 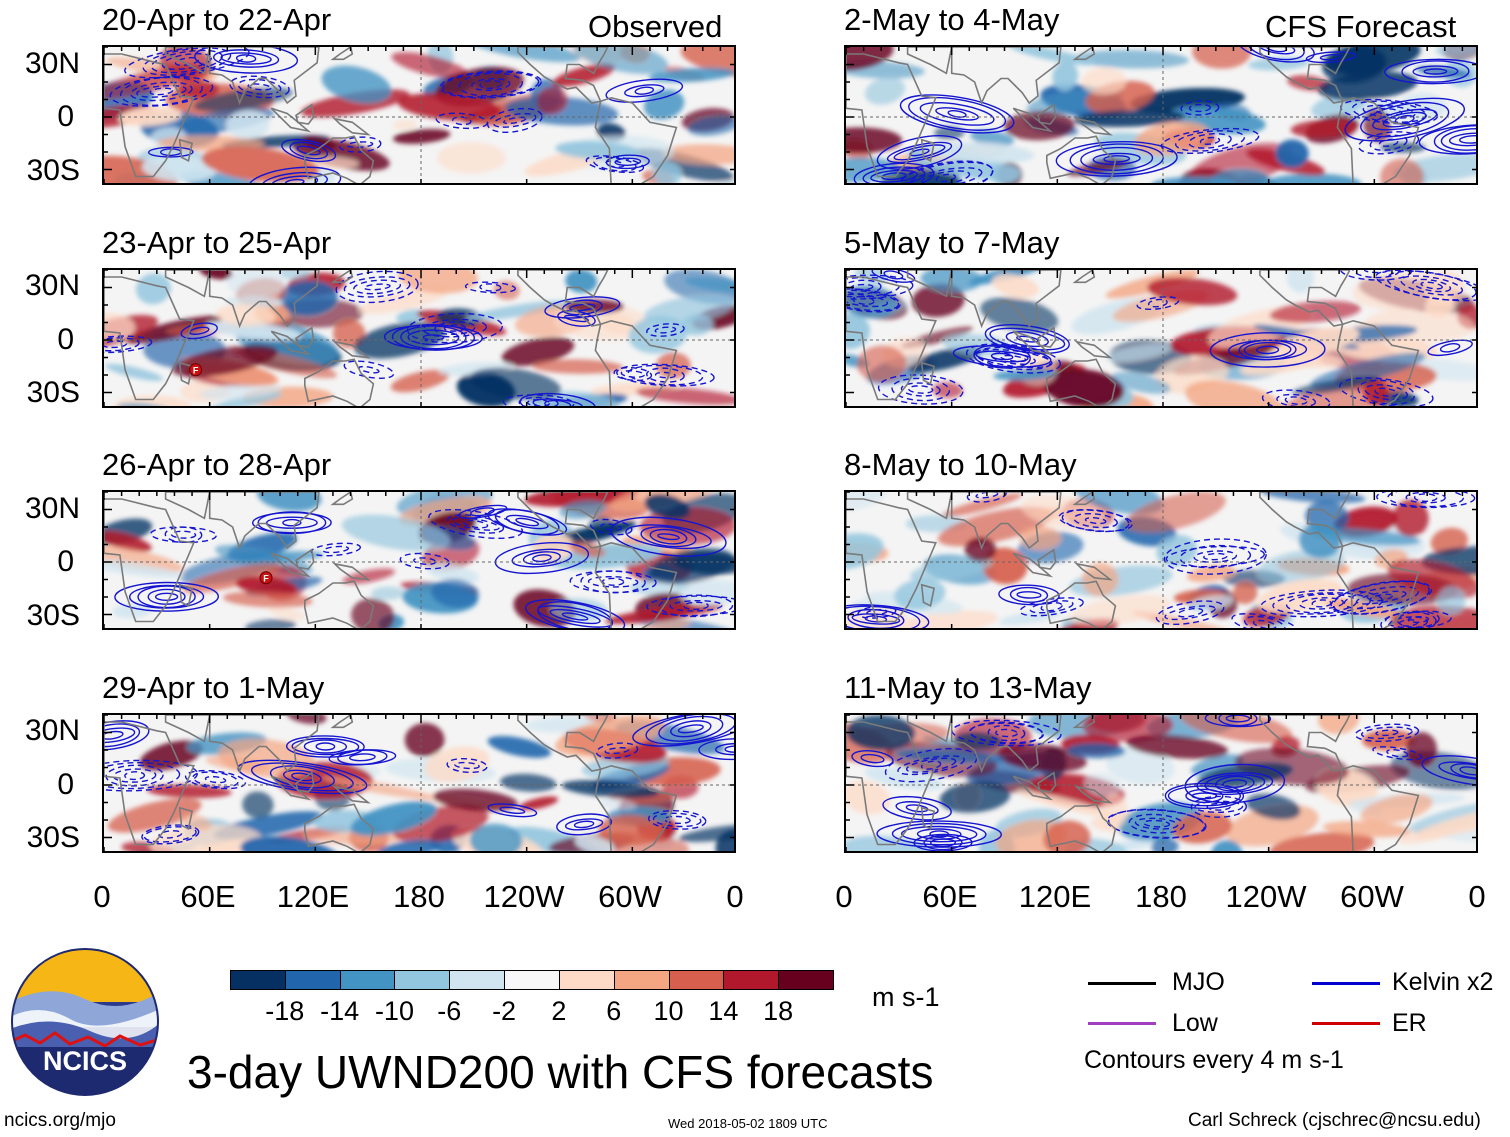 What do you see at coordinates (213, 687) in the screenshot?
I see `panel-title: 29-Apr to 1-May` at bounding box center [213, 687].